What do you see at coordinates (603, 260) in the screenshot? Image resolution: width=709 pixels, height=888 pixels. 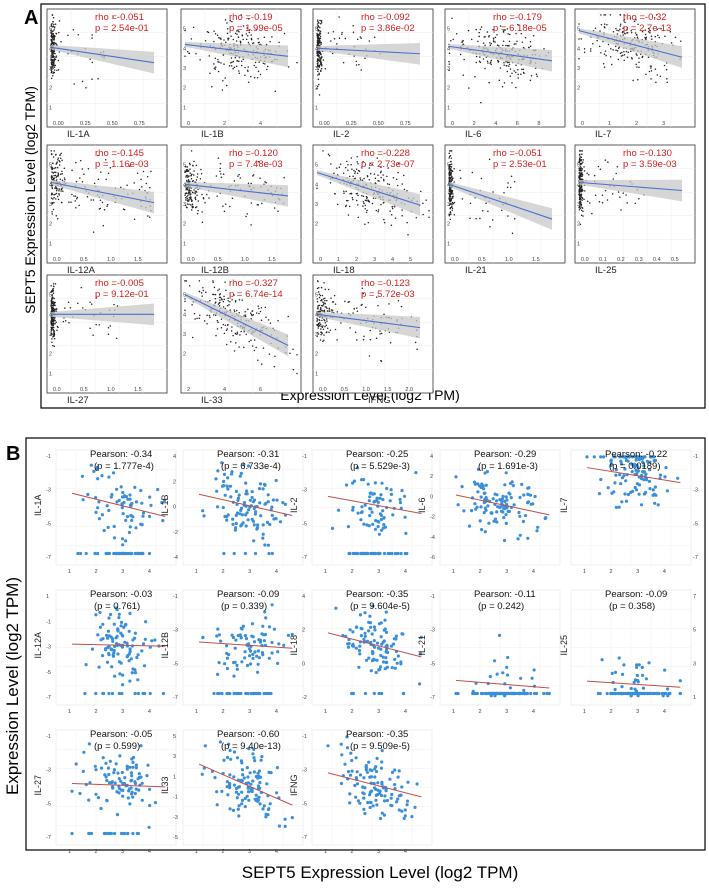 I see `x-tick-label: 0.1` at bounding box center [603, 260].